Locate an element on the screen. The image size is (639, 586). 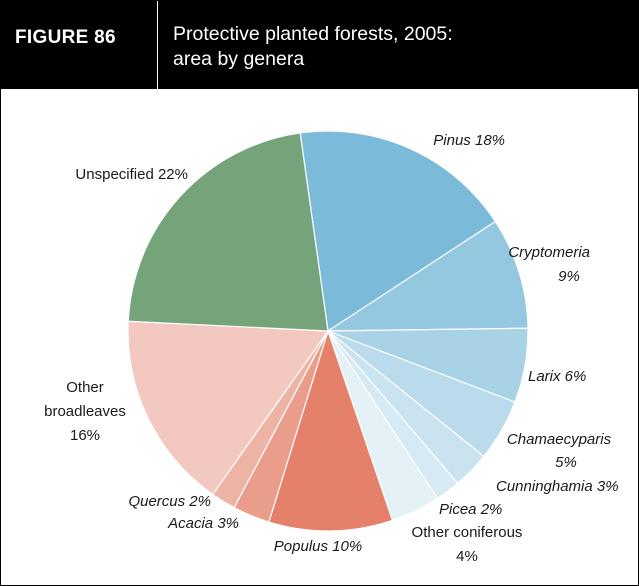
pie-slice-cryptomeria is located at coordinates (427, 276).